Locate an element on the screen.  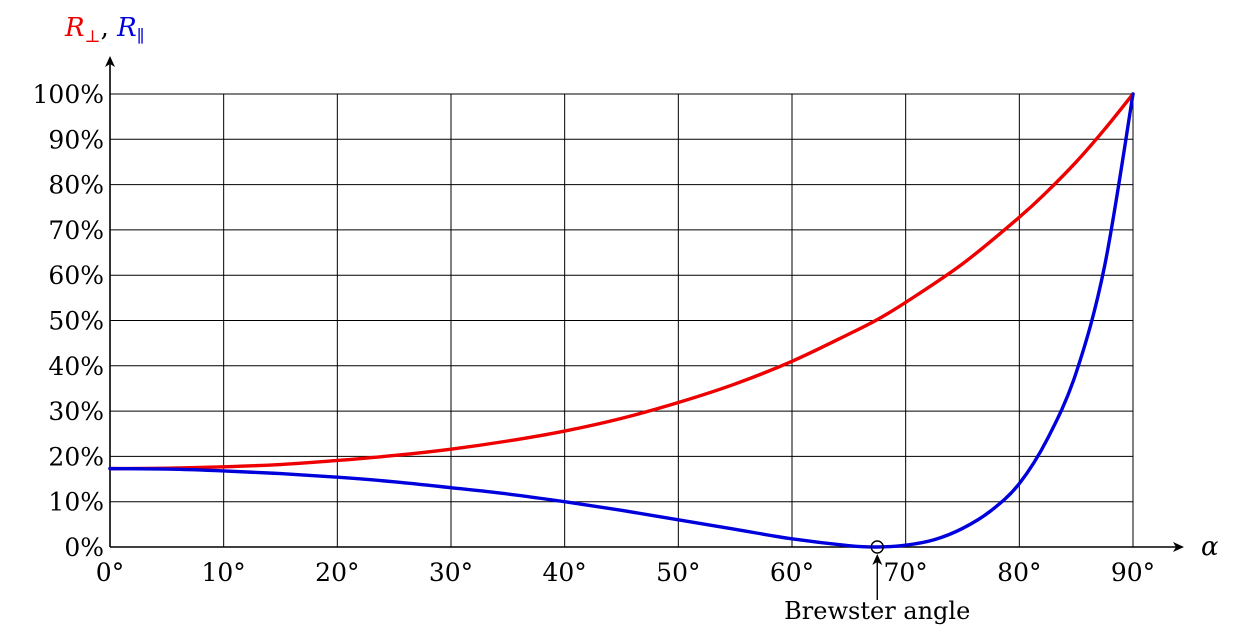
y-label-subscript: ⊥ is located at coordinates (93, 37).